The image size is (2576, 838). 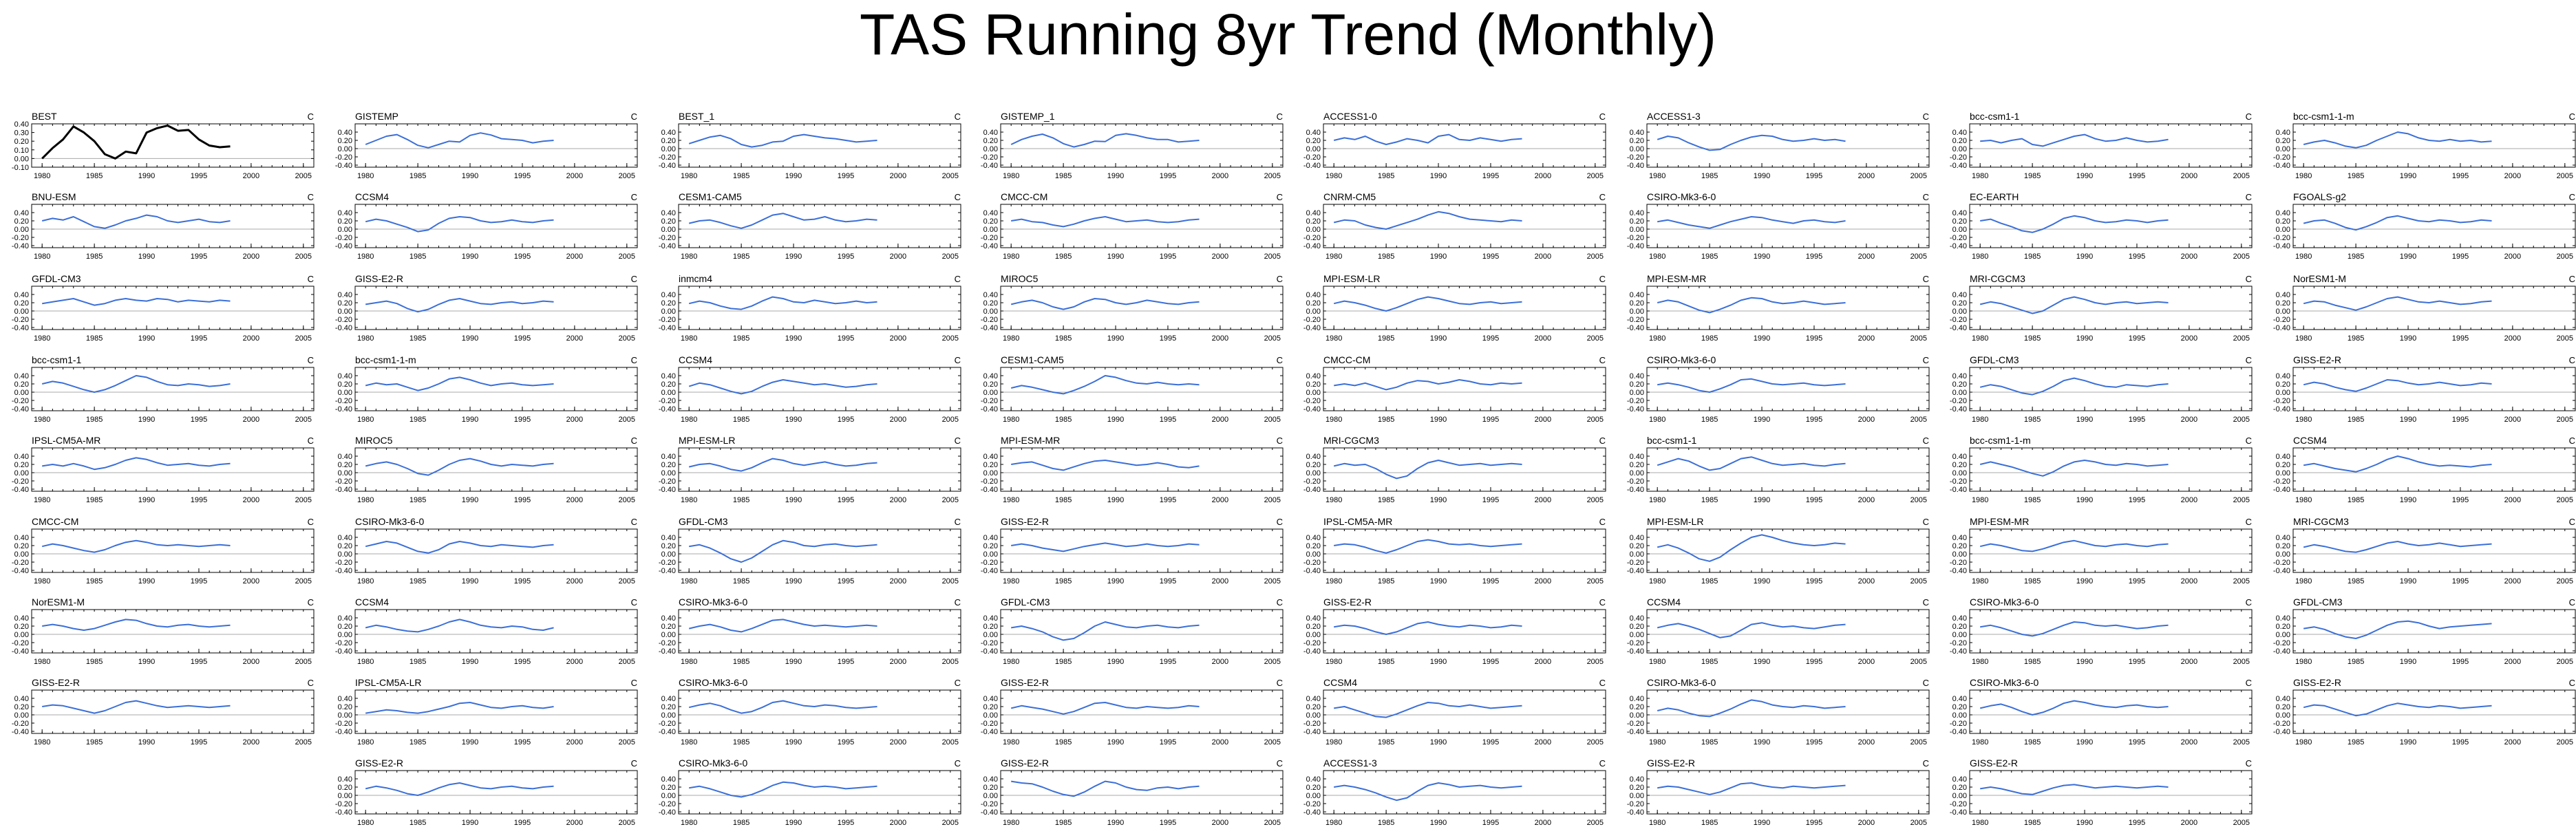 I want to click on panel-title: MRI-CGCM3, so click(x=1997, y=278).